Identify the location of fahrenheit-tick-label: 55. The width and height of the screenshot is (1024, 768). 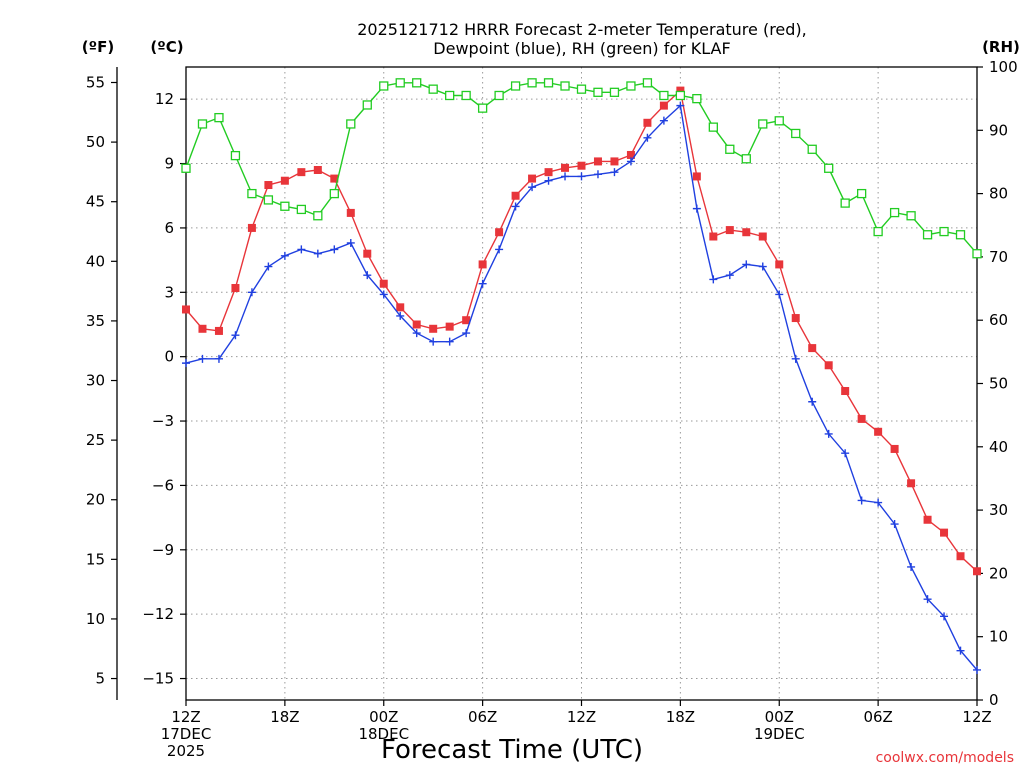
(95, 82).